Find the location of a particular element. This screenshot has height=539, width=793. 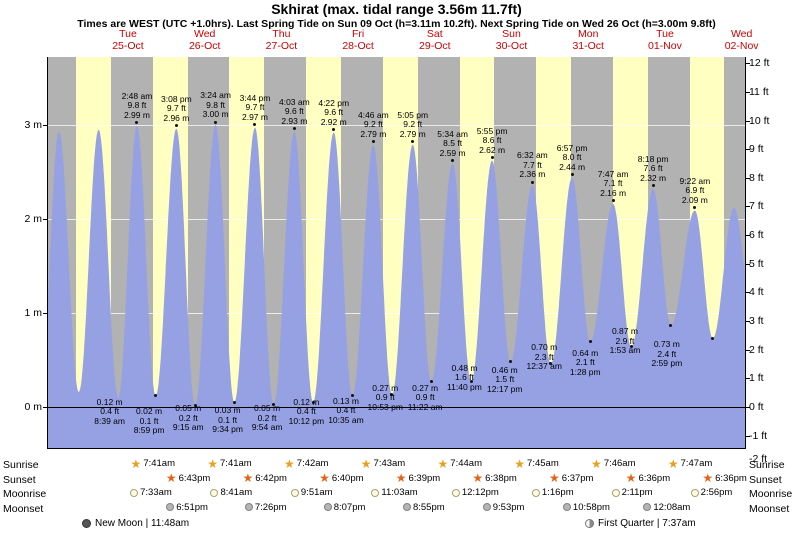

moonrise-entry: 2:11pm is located at coordinates (632, 492).